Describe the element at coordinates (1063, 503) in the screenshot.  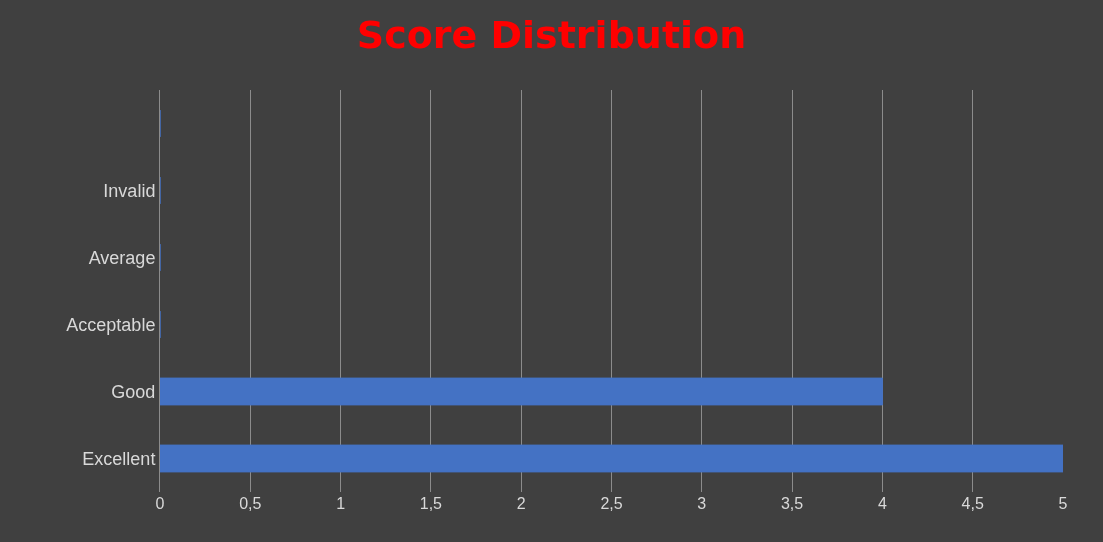
I see `x-tick-label: 5` at that location.